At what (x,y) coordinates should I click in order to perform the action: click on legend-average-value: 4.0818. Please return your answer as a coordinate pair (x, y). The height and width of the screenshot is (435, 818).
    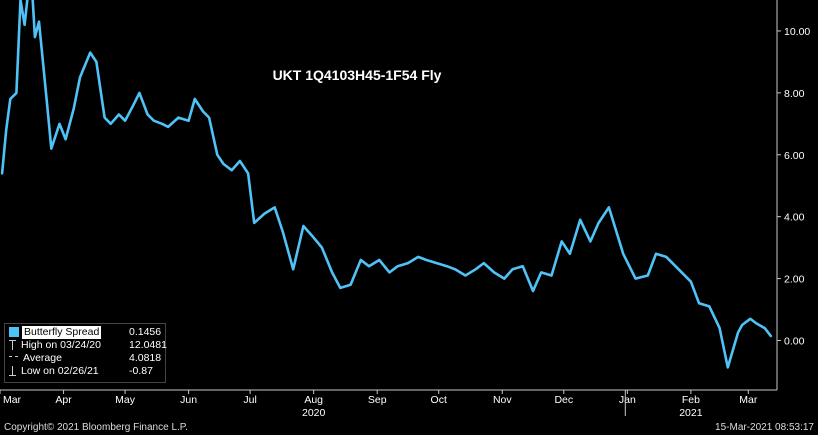
    Looking at the image, I should click on (145, 358).